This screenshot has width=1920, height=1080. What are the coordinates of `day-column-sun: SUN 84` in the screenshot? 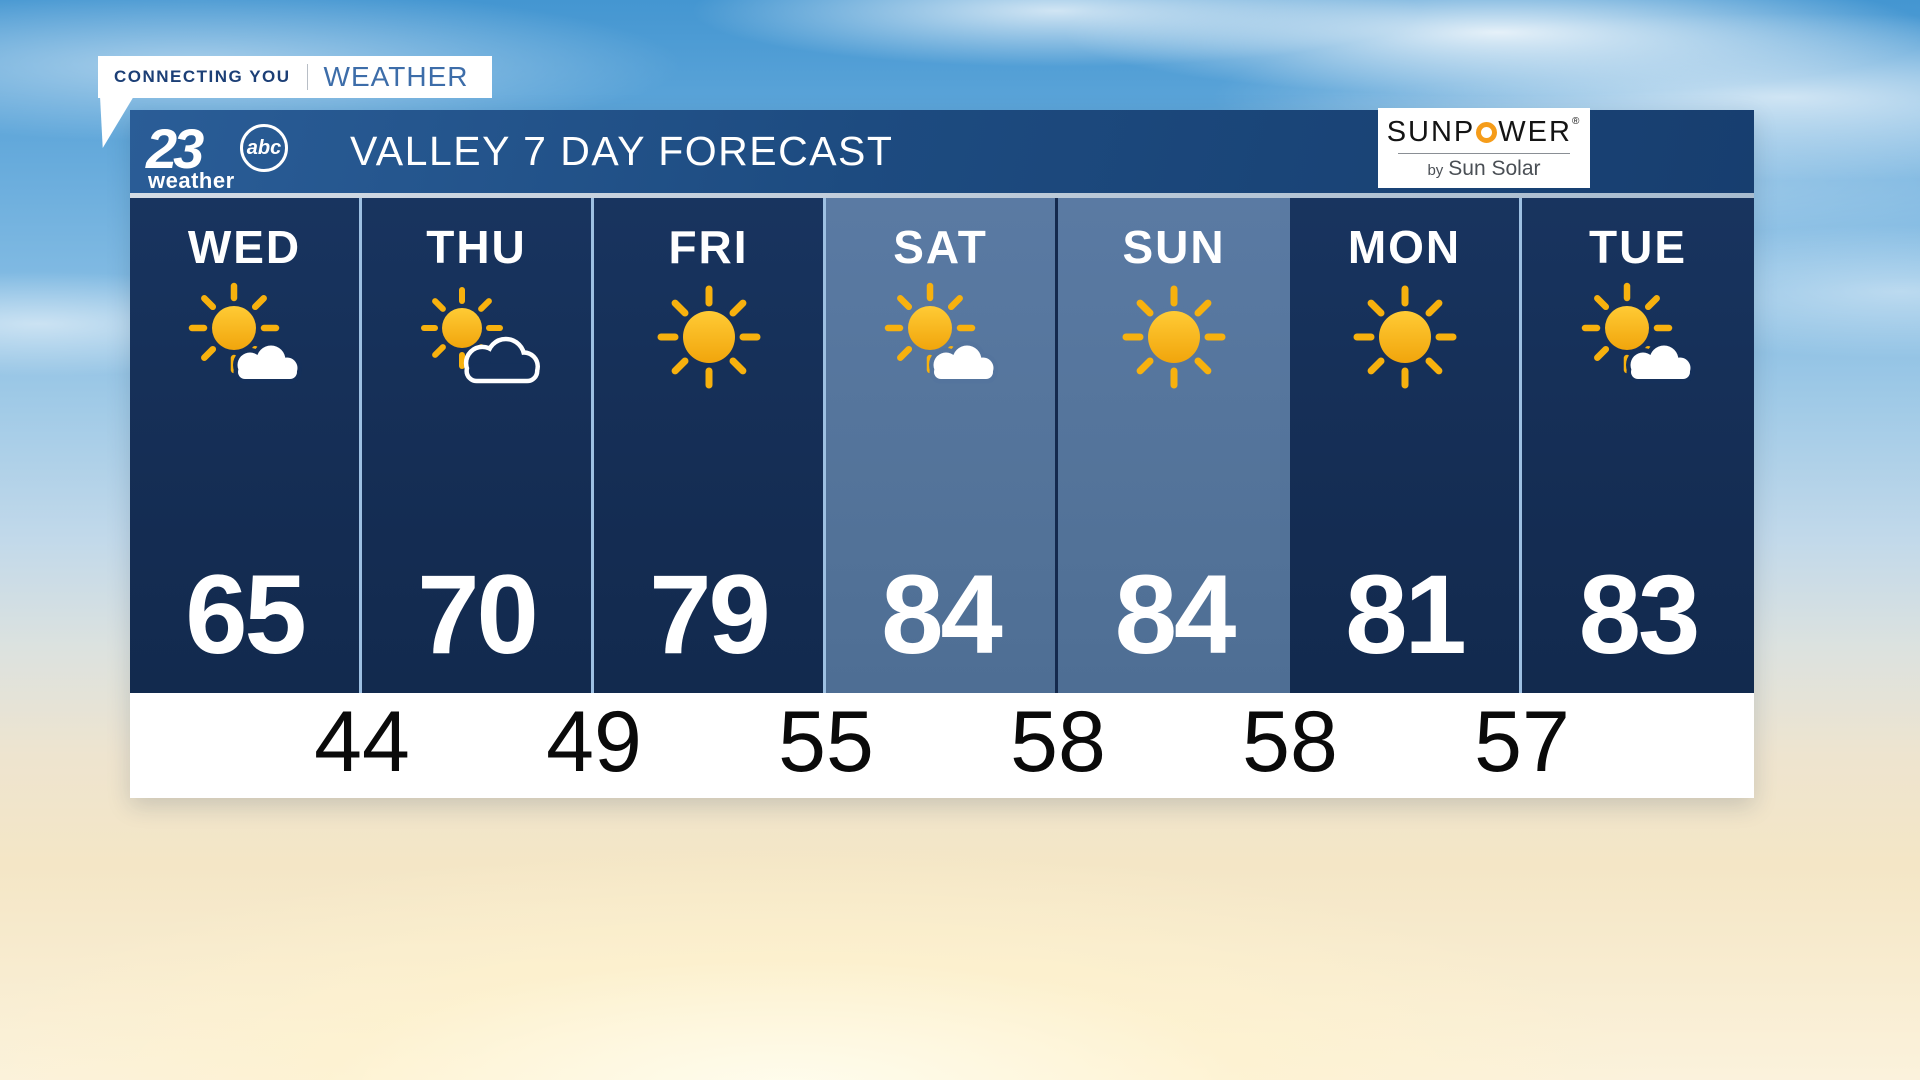 It's located at (1174, 445).